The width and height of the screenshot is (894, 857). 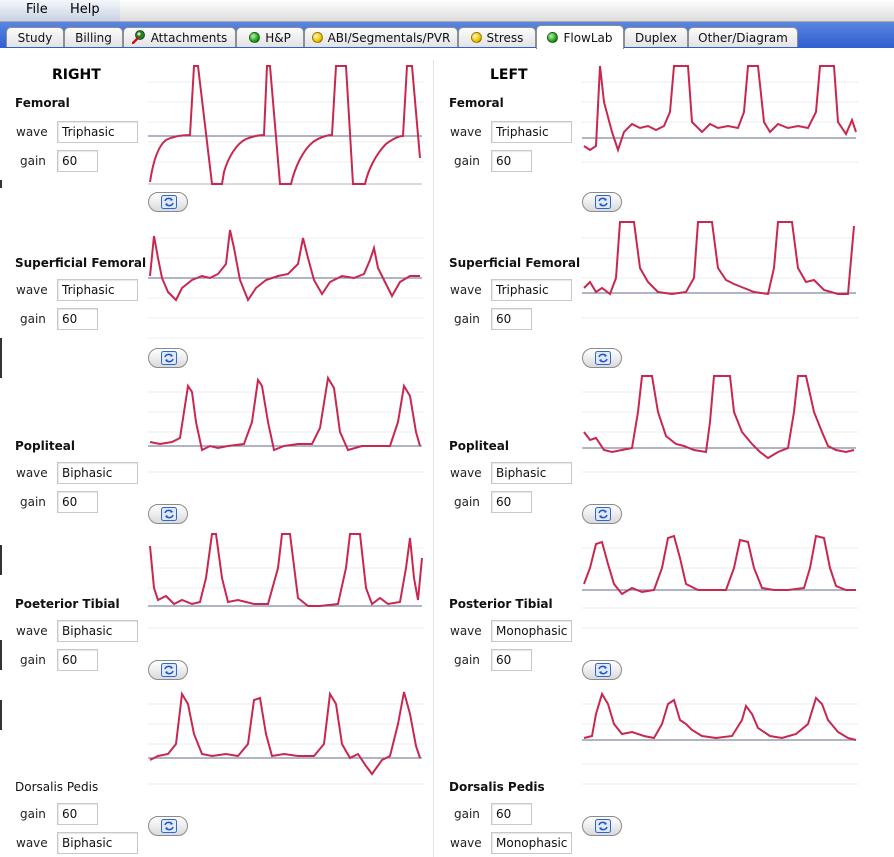 I want to click on right-posterior-tibial-refresh-button, so click(x=168, y=670).